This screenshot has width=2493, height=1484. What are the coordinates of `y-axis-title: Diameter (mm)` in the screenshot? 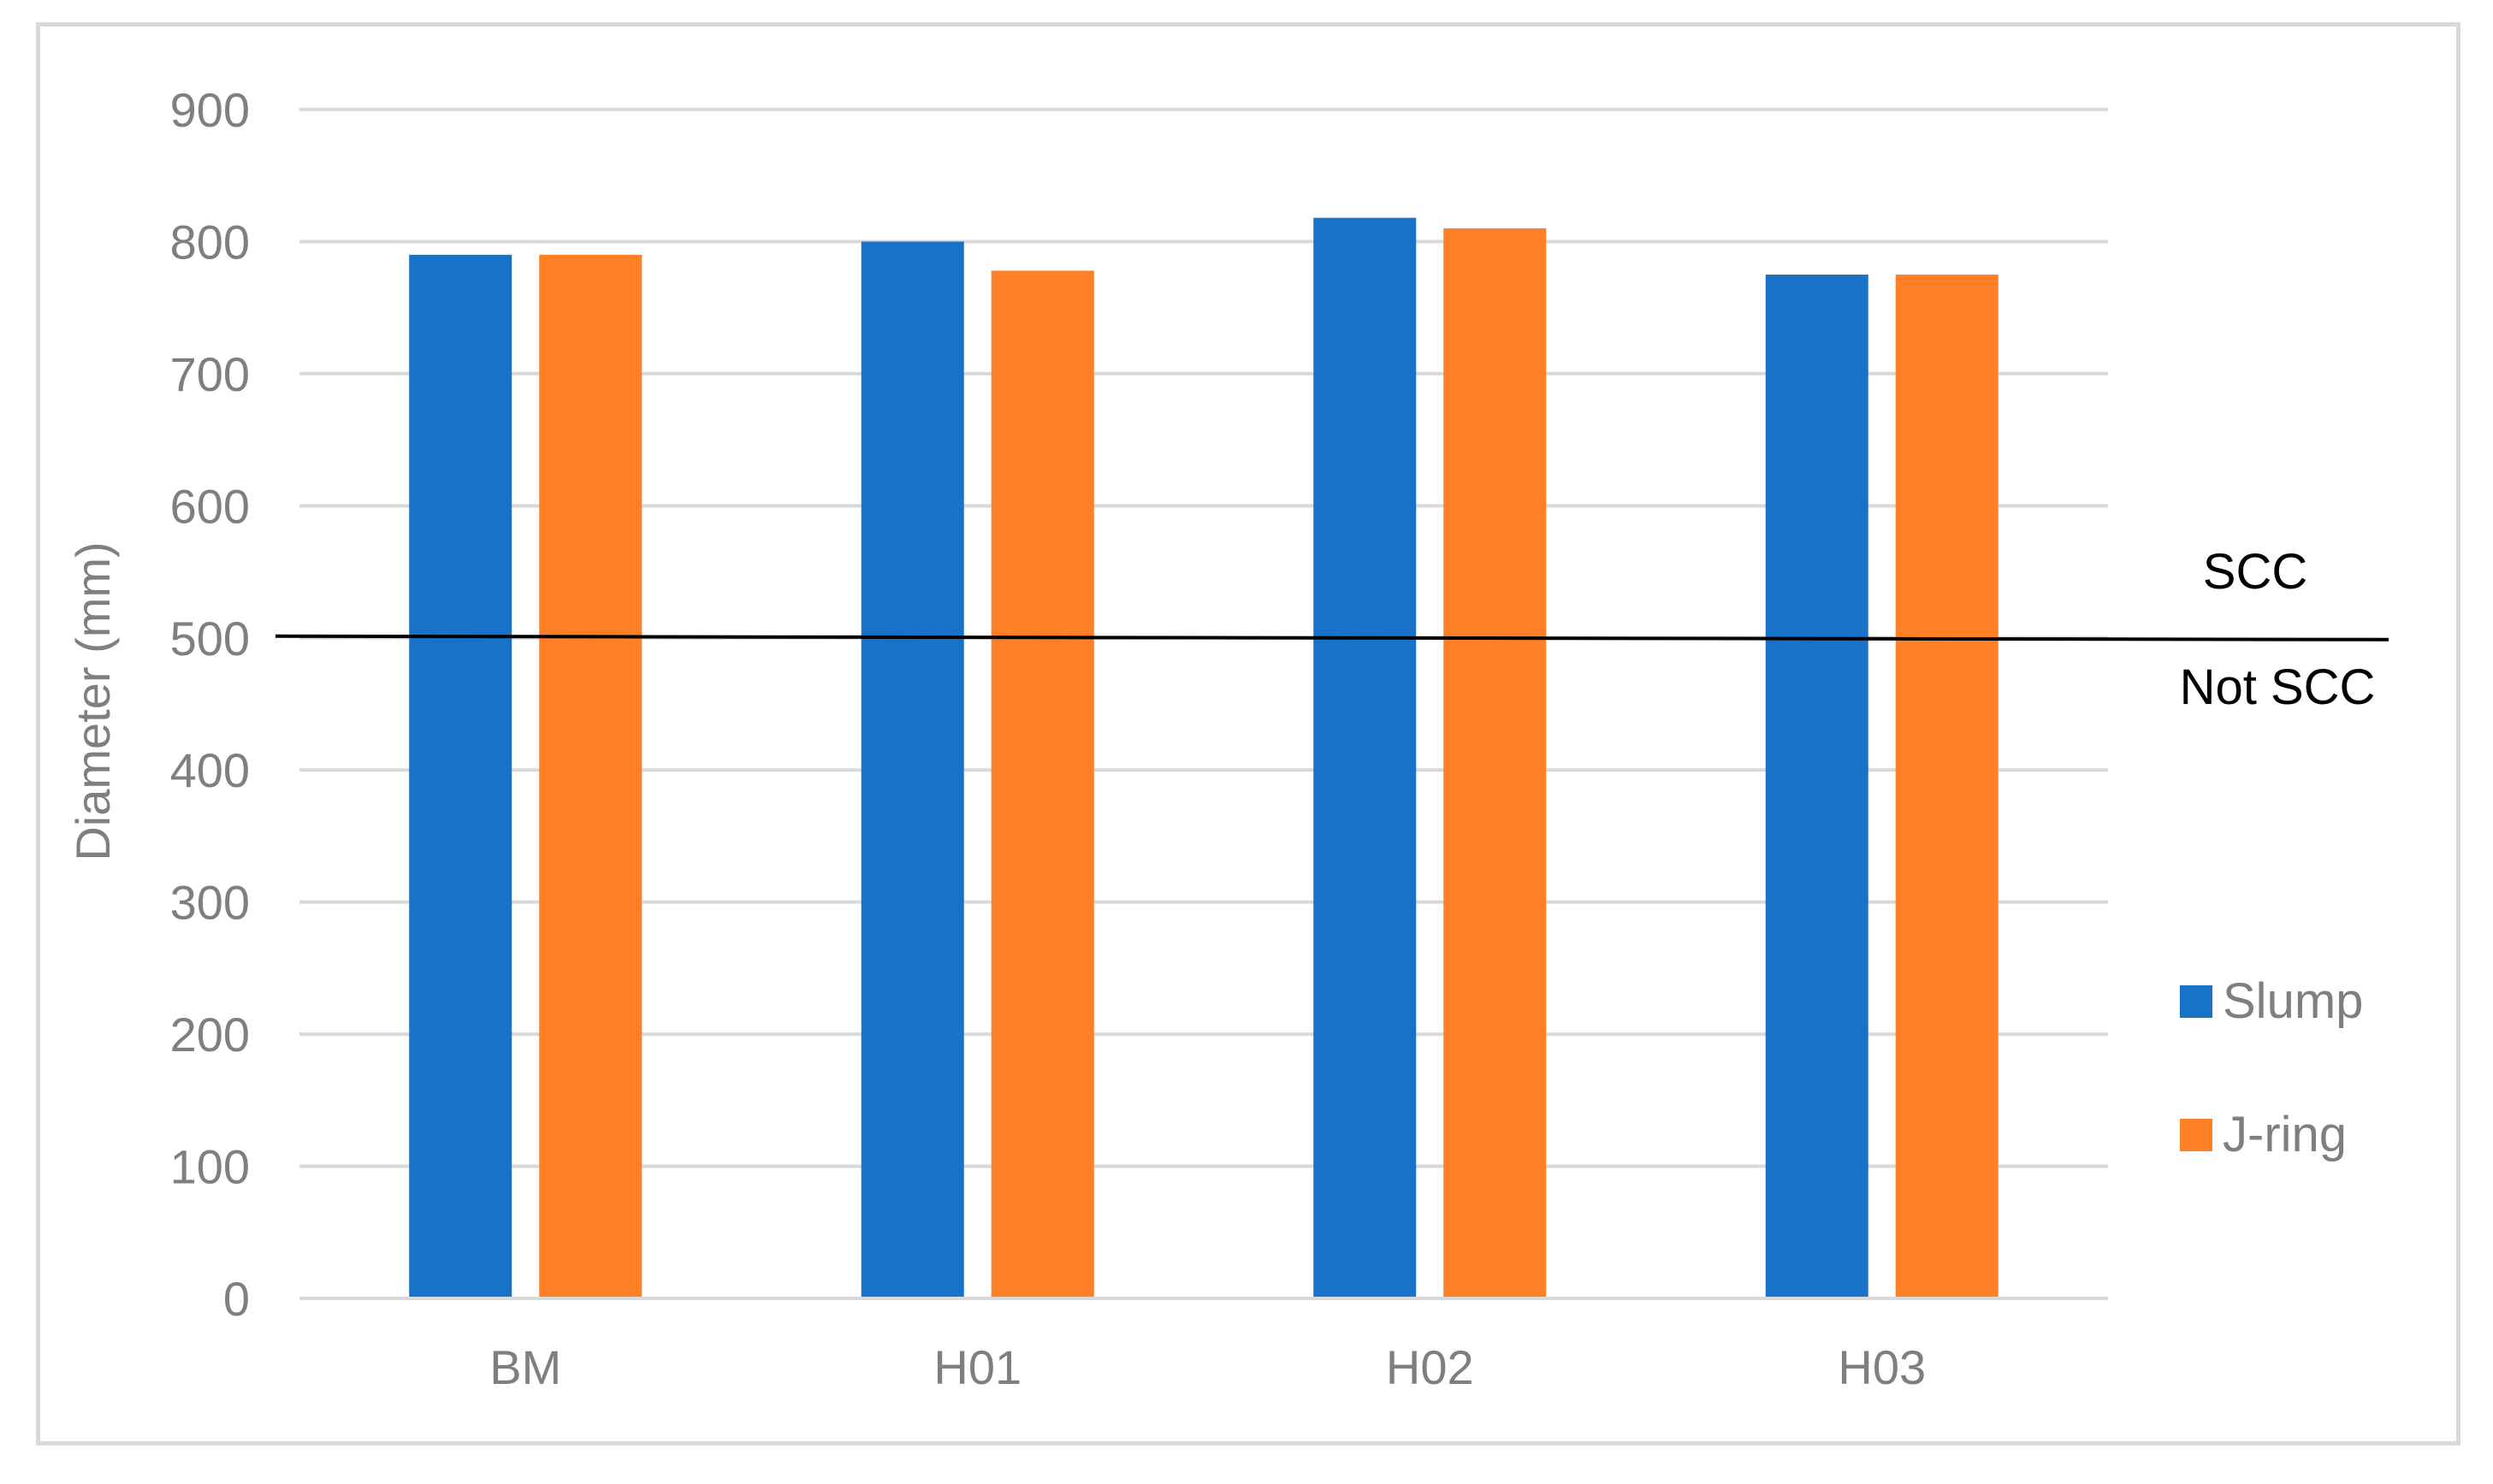 It's located at (93, 700).